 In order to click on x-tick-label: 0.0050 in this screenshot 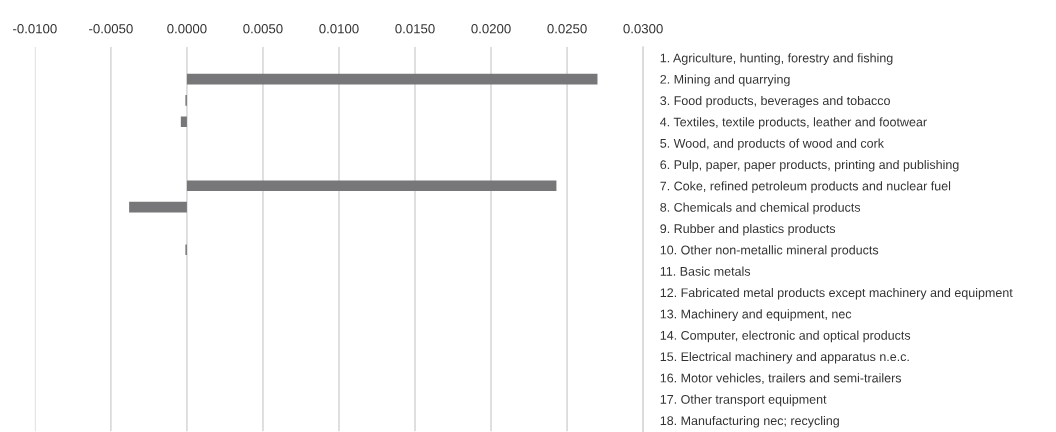, I will do `click(263, 29)`.